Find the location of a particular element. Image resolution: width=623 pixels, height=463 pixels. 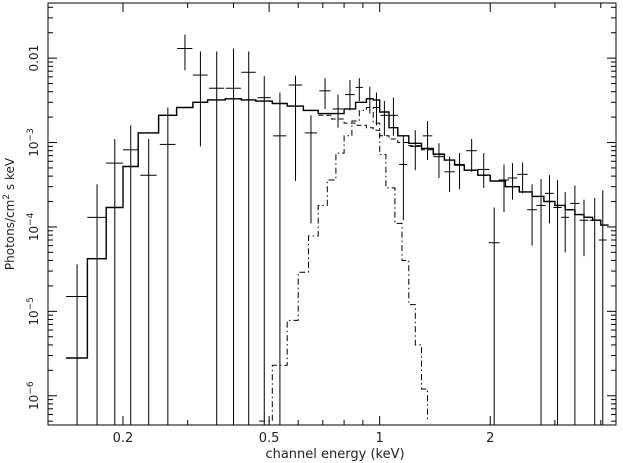

y-tick-label: 10−5 is located at coordinates (33, 311).